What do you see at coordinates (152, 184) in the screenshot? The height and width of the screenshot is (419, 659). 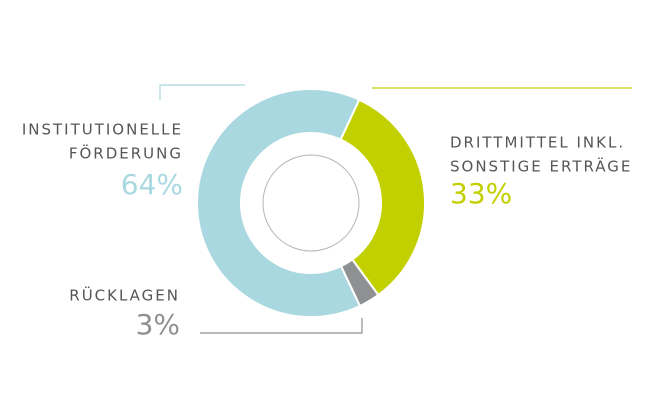 I see `value-label: 64%` at bounding box center [152, 184].